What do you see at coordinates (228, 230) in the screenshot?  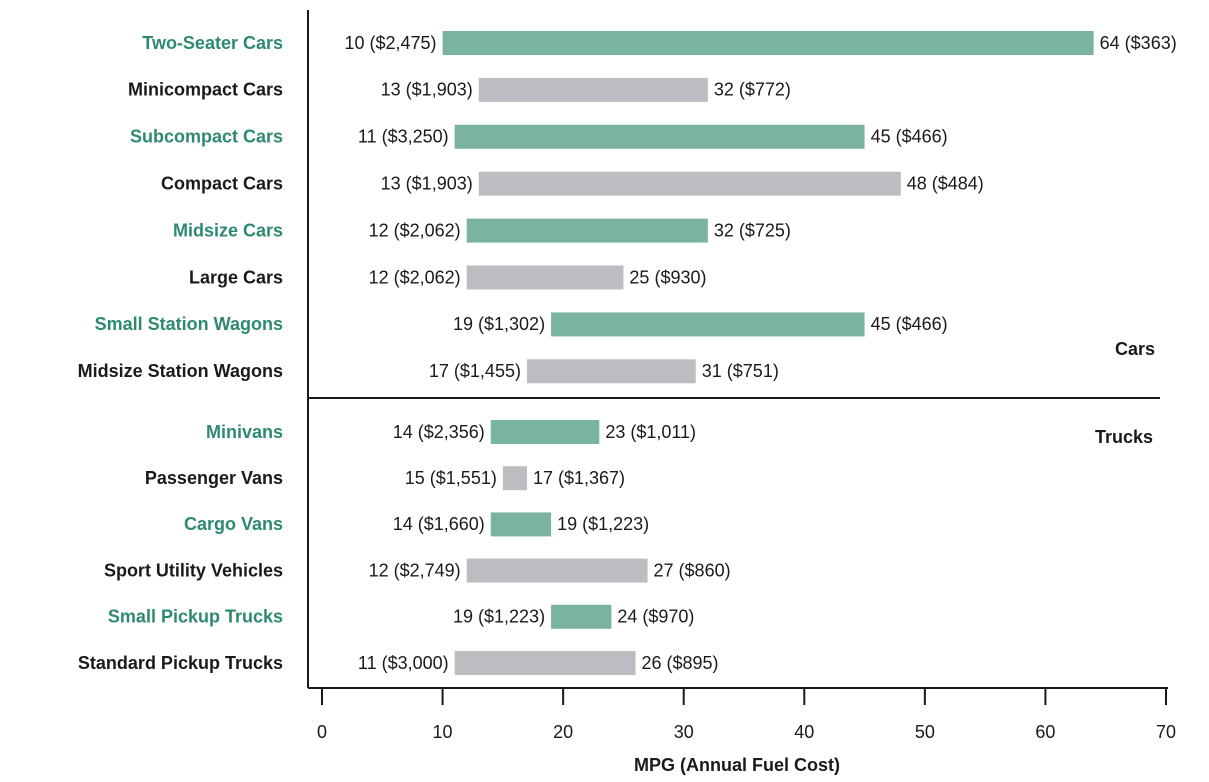 I see `category-label: Midsize Cars` at bounding box center [228, 230].